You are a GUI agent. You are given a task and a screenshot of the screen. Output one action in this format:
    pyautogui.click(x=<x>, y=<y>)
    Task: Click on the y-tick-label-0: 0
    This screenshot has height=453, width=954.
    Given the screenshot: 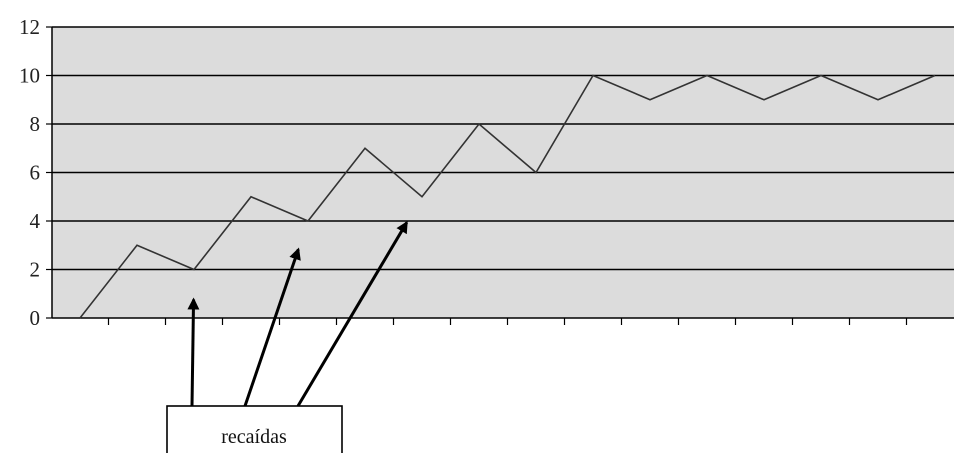 What is the action you would take?
    pyautogui.click(x=35, y=318)
    